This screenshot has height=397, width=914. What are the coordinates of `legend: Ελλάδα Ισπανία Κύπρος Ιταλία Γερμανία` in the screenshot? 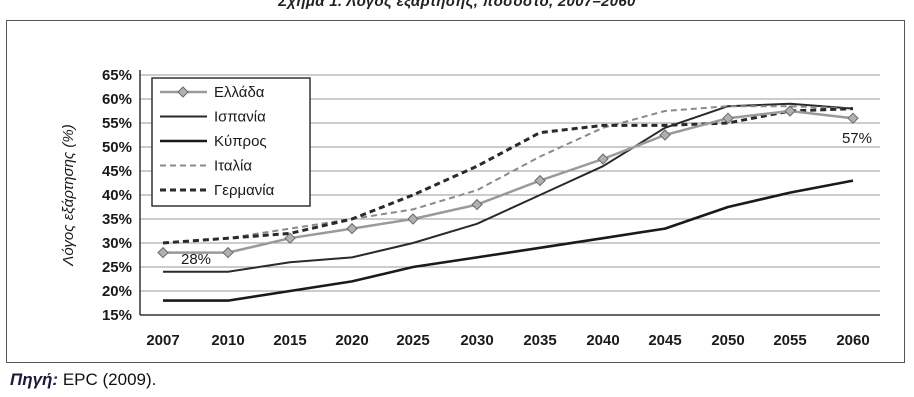 It's located at (231, 142).